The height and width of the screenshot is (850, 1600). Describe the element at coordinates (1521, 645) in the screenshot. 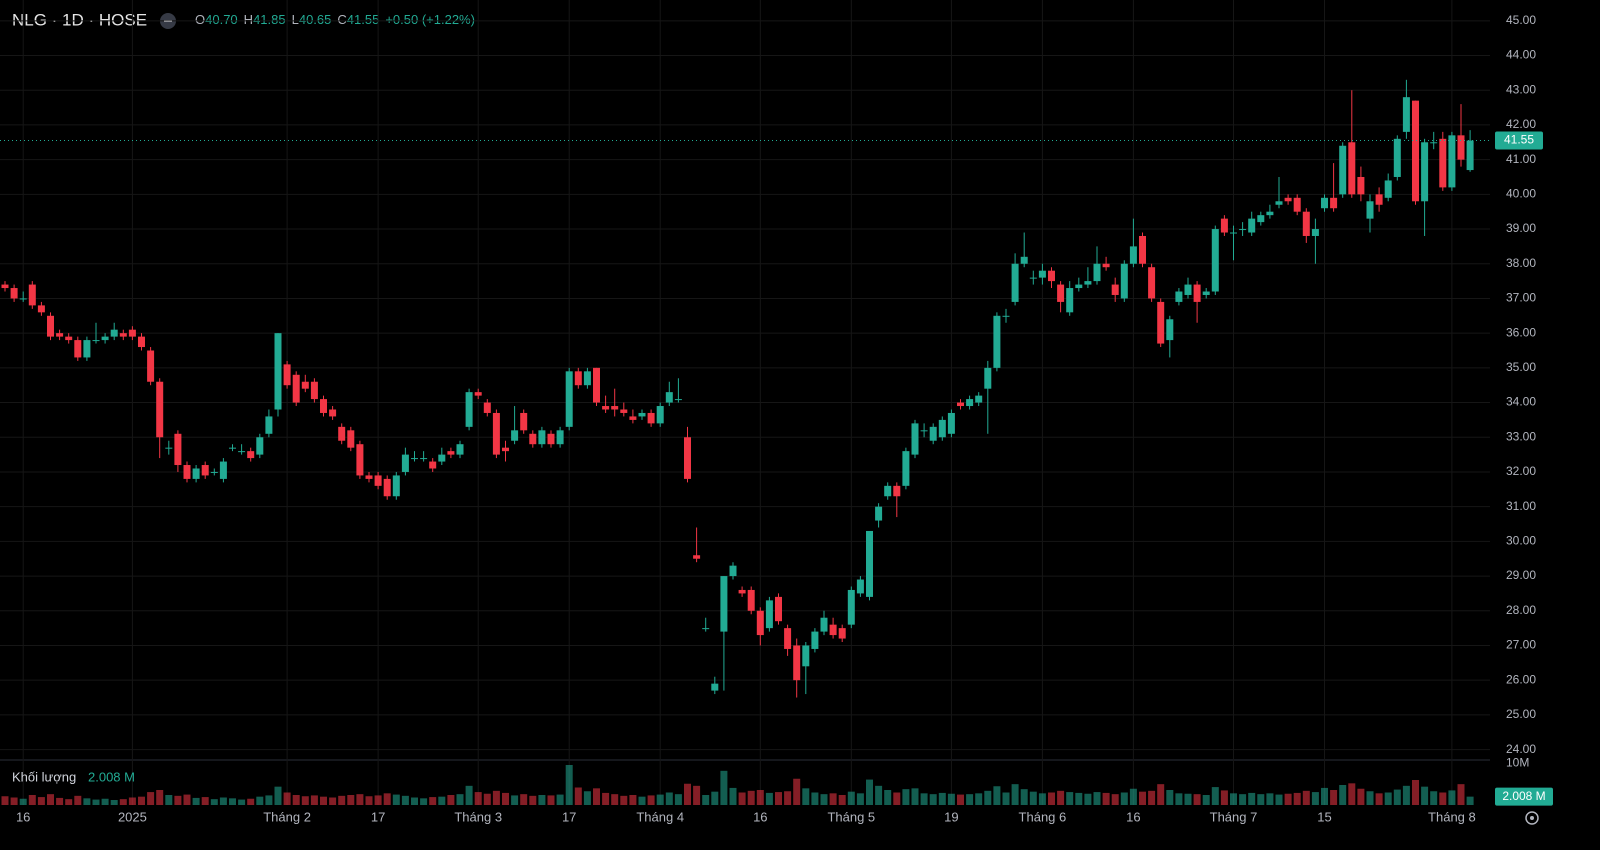

I see `y-tick-label: 27.00` at that location.